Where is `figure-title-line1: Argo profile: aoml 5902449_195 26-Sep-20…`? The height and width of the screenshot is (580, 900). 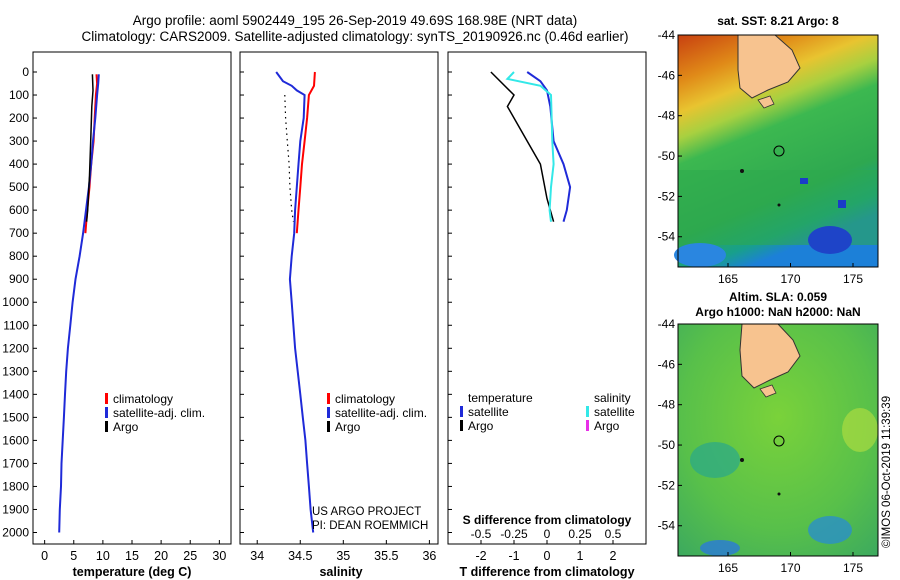 figure-title-line1: Argo profile: aoml 5902449_195 26-Sep-20… is located at coordinates (355, 20).